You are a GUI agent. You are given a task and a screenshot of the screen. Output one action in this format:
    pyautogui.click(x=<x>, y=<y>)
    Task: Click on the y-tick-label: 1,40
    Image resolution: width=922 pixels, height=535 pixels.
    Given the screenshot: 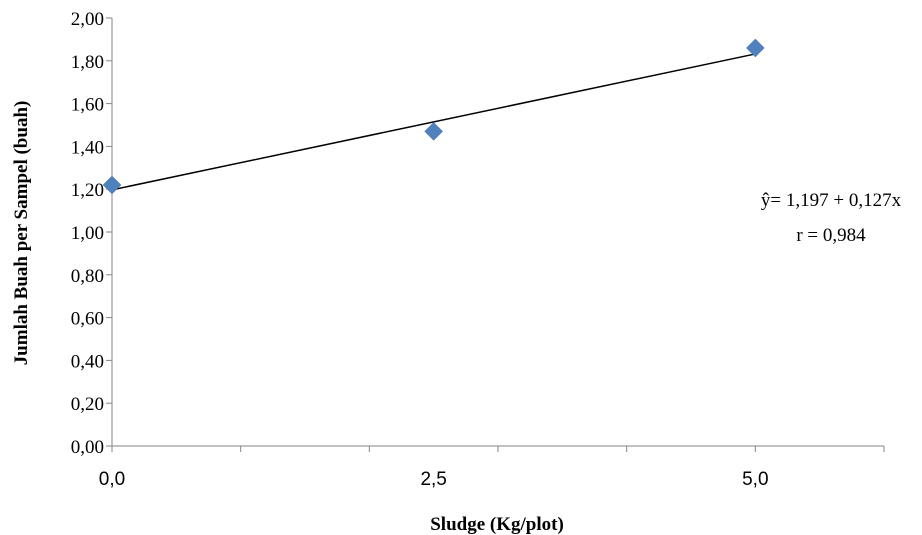 What is the action you would take?
    pyautogui.click(x=87, y=147)
    